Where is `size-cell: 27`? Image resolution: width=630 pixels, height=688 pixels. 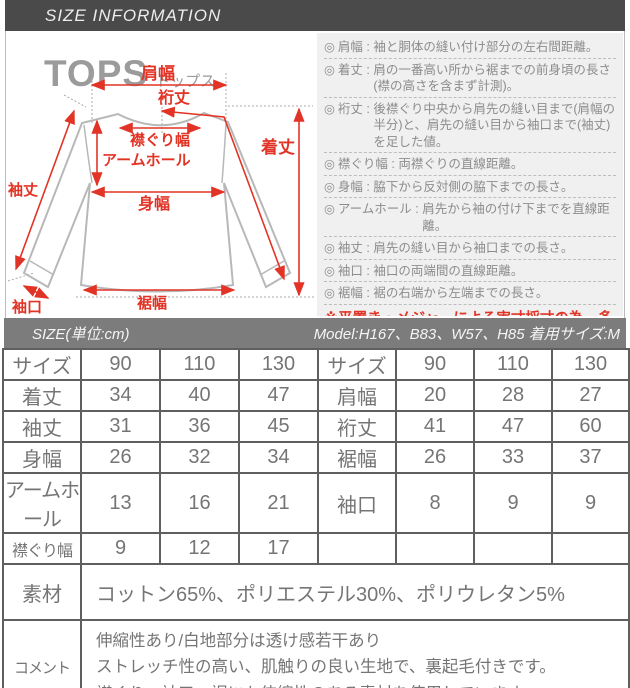 size-cell: 27 is located at coordinates (590, 395).